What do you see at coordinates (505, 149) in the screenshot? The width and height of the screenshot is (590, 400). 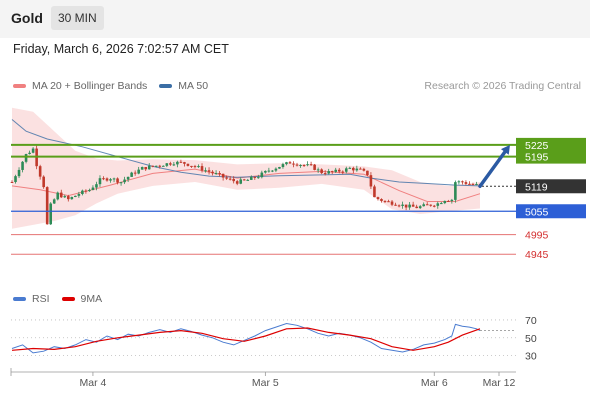 I see `forecast-arrow-head` at bounding box center [505, 149].